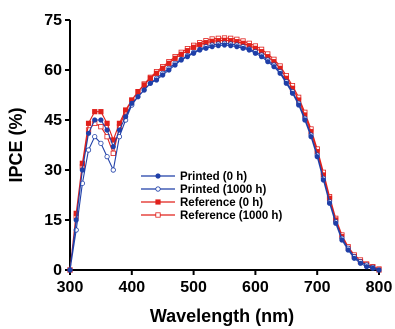 This screenshot has height=329, width=395. What do you see at coordinates (213, 177) in the screenshot?
I see `legend-label: Printed (0 h)` at bounding box center [213, 177].